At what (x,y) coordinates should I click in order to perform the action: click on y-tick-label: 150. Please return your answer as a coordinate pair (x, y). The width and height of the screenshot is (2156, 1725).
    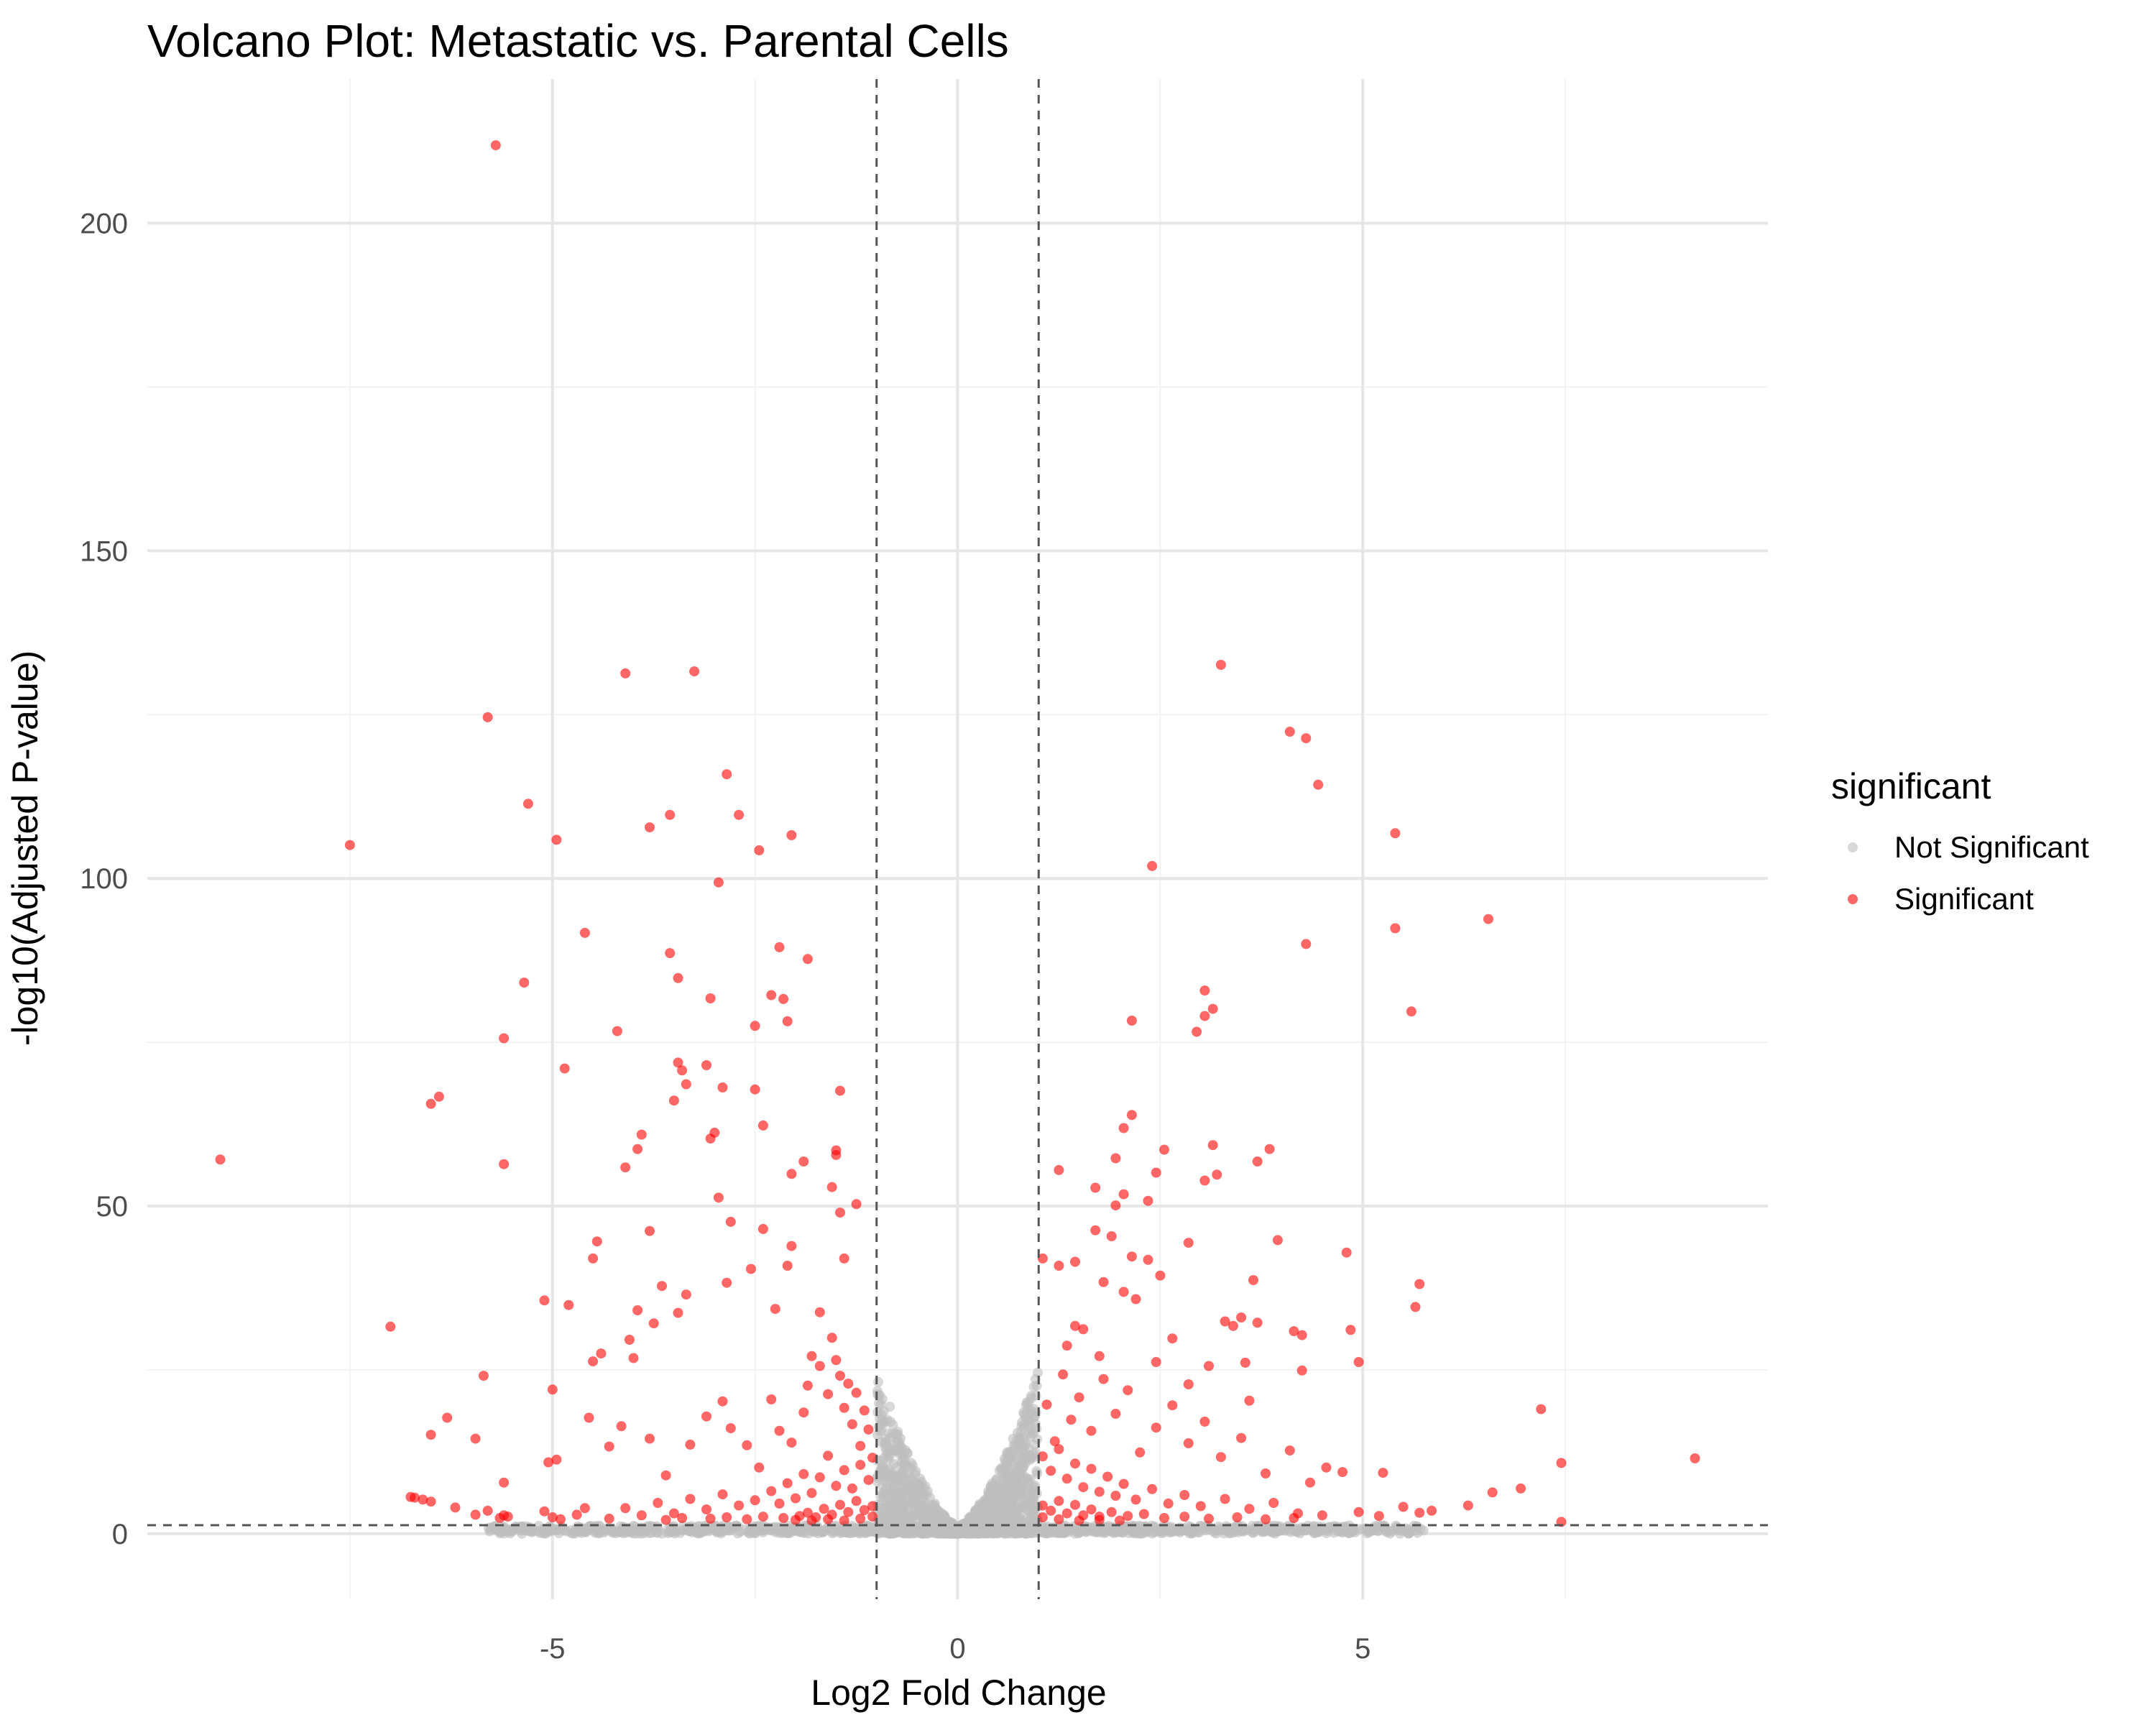
    Looking at the image, I should click on (104, 551).